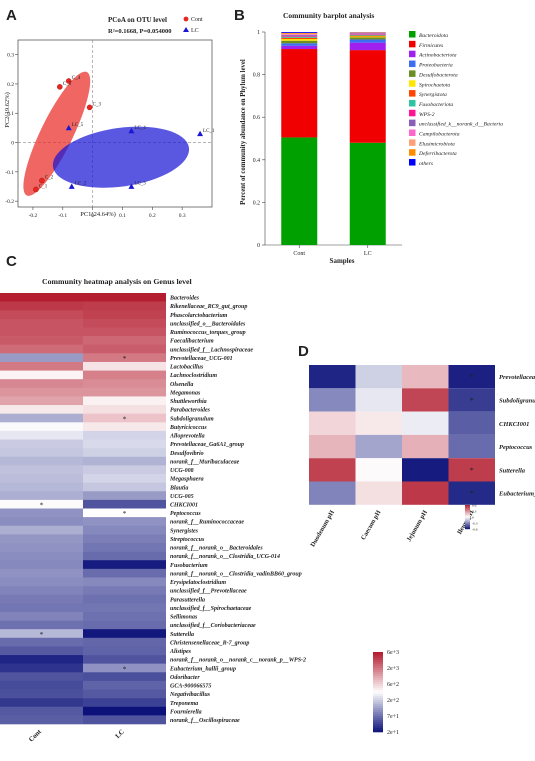  What do you see at coordinates (342, 261) in the screenshot?
I see `barplot-x-axis-label: Samples` at bounding box center [342, 261].